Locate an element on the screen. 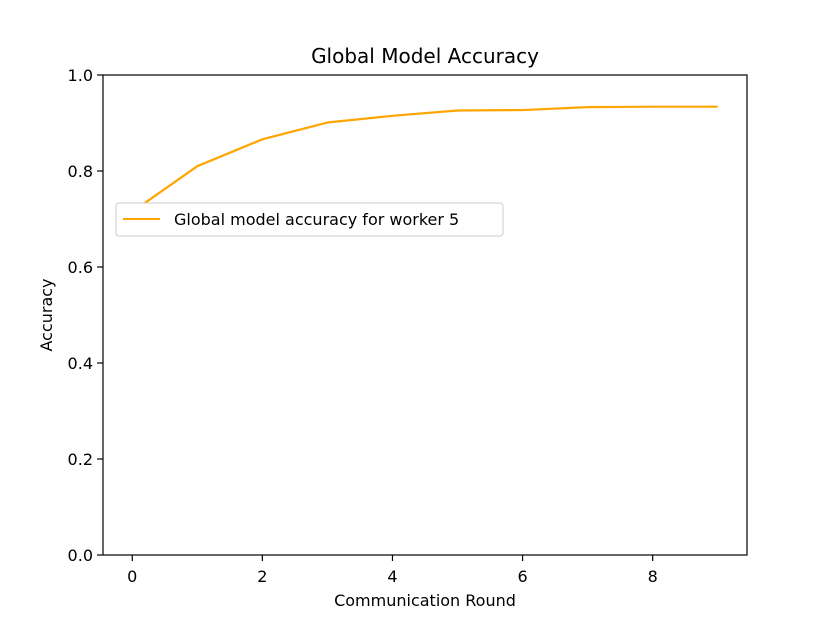 This screenshot has height=623, width=830. legend: Global model accuracy for worker 5 is located at coordinates (309, 219).